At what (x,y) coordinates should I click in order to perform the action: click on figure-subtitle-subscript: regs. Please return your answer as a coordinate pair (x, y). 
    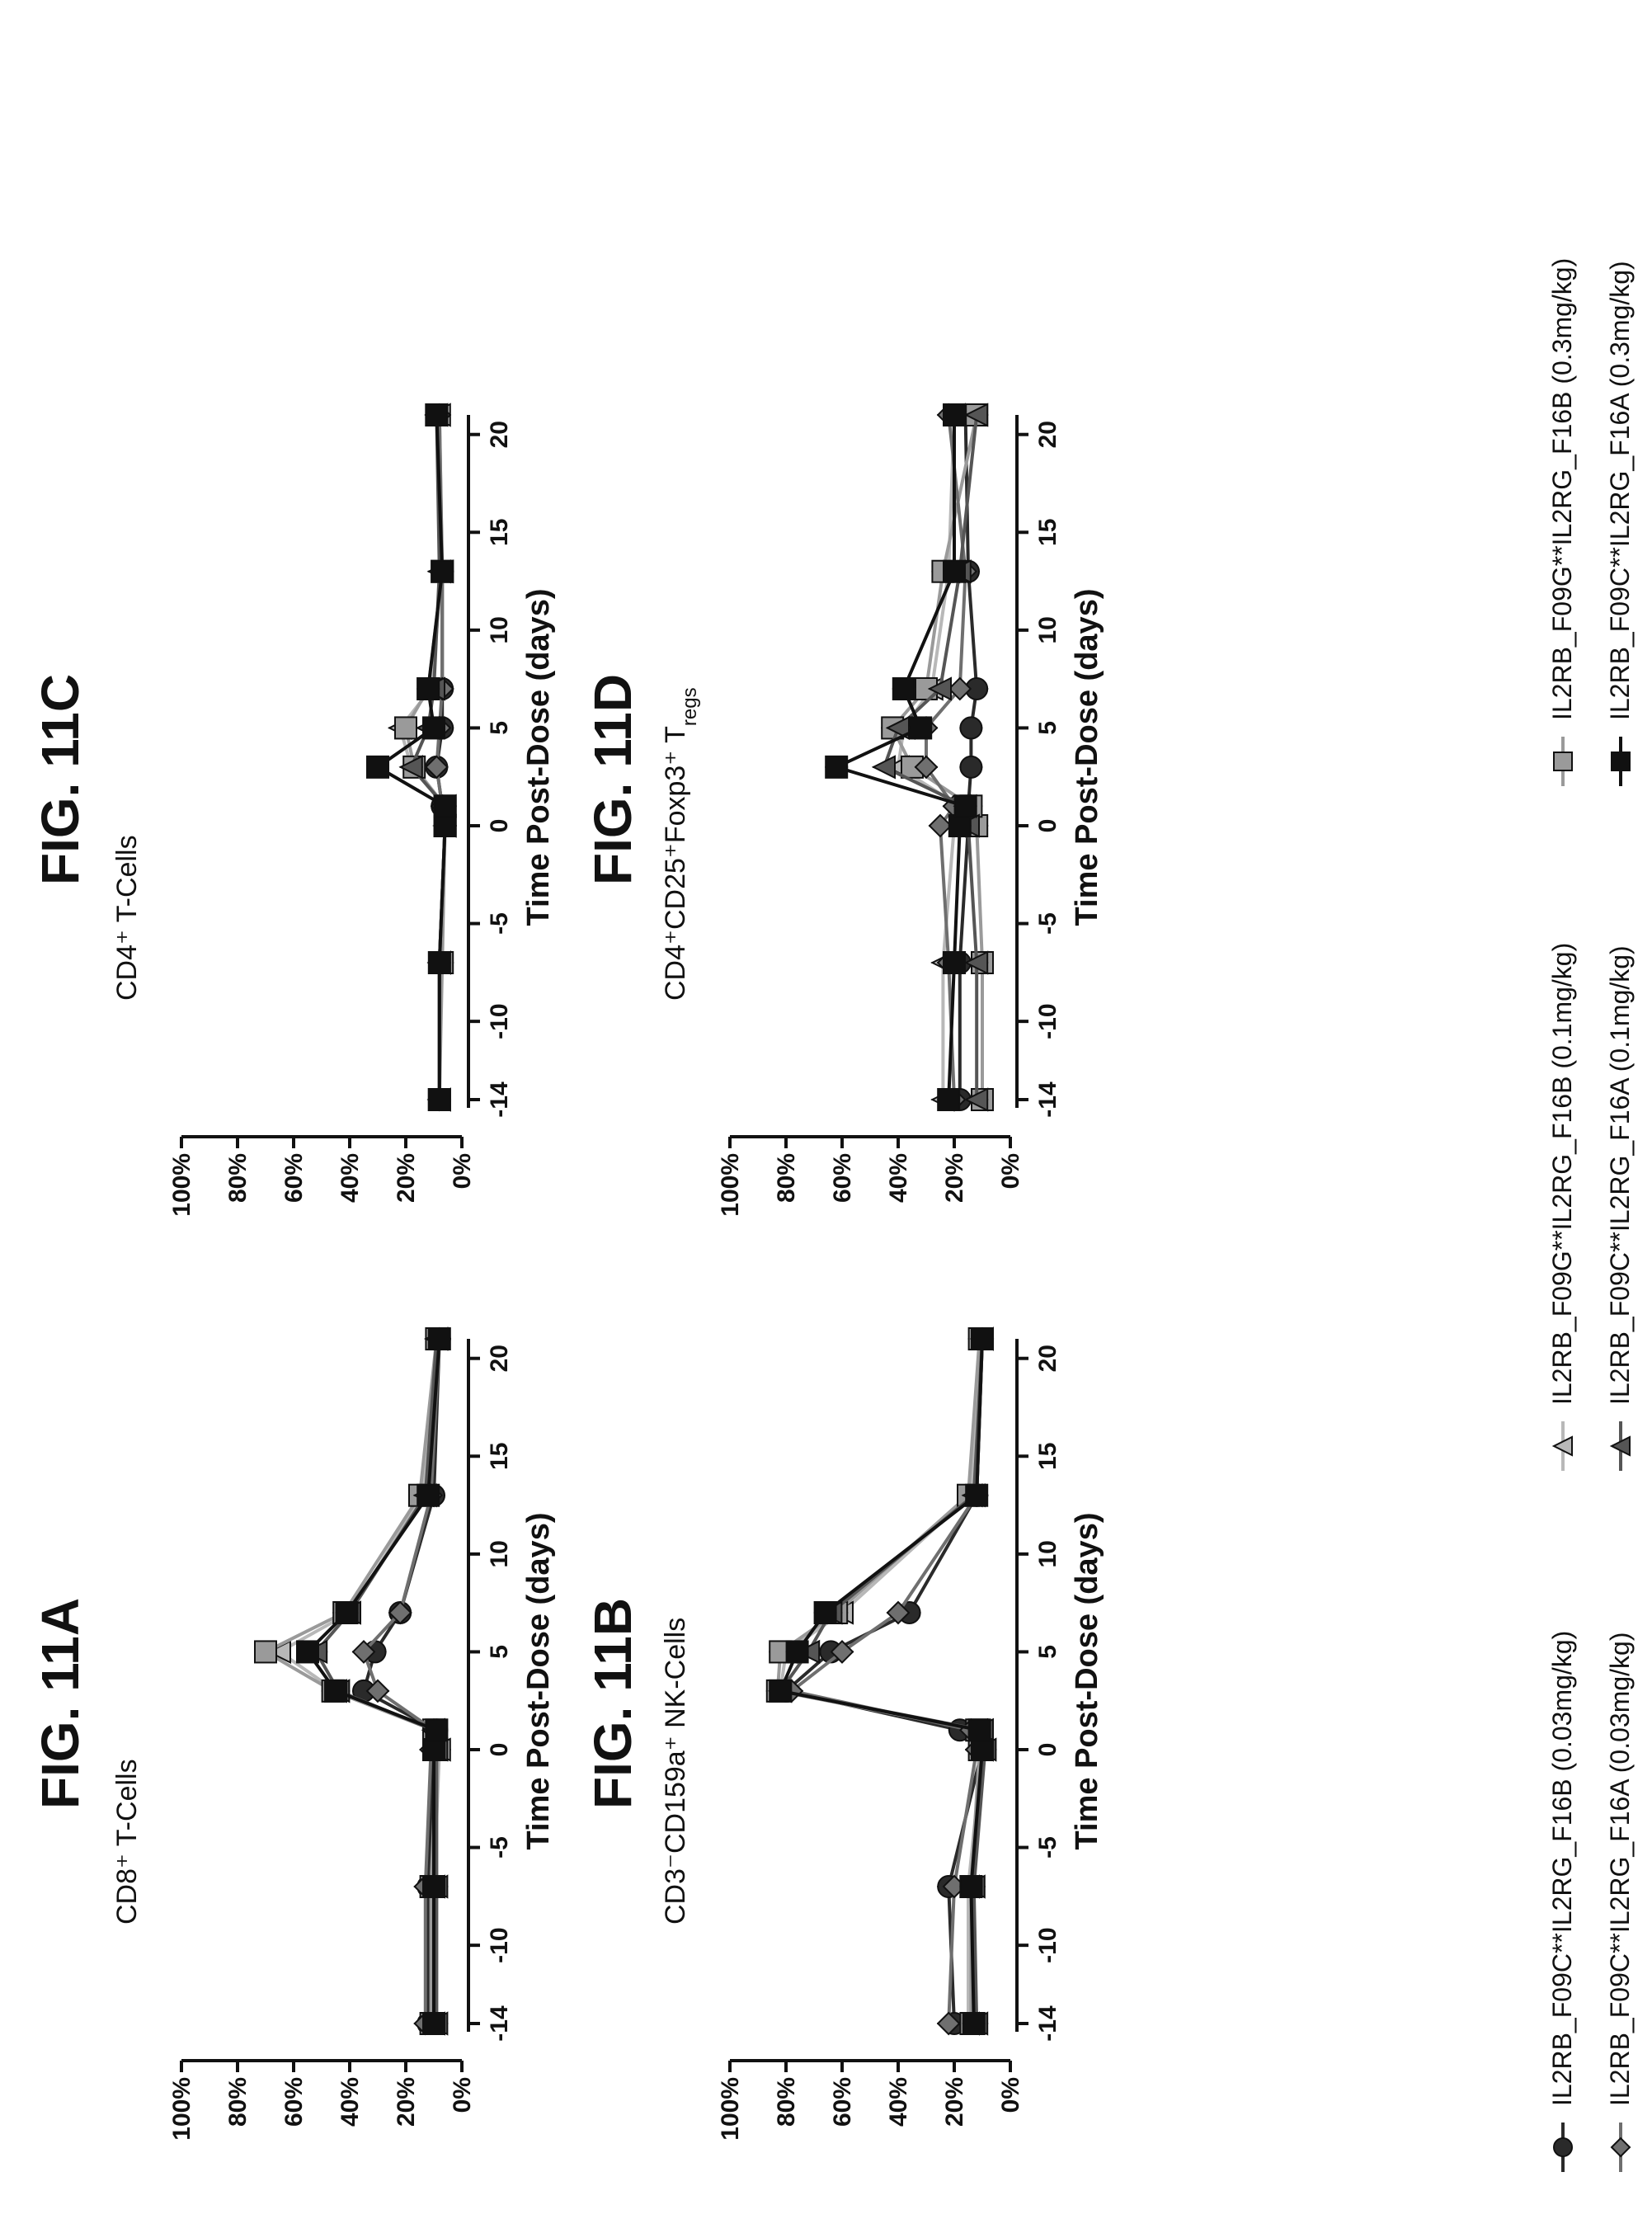
    Looking at the image, I should click on (690, 707).